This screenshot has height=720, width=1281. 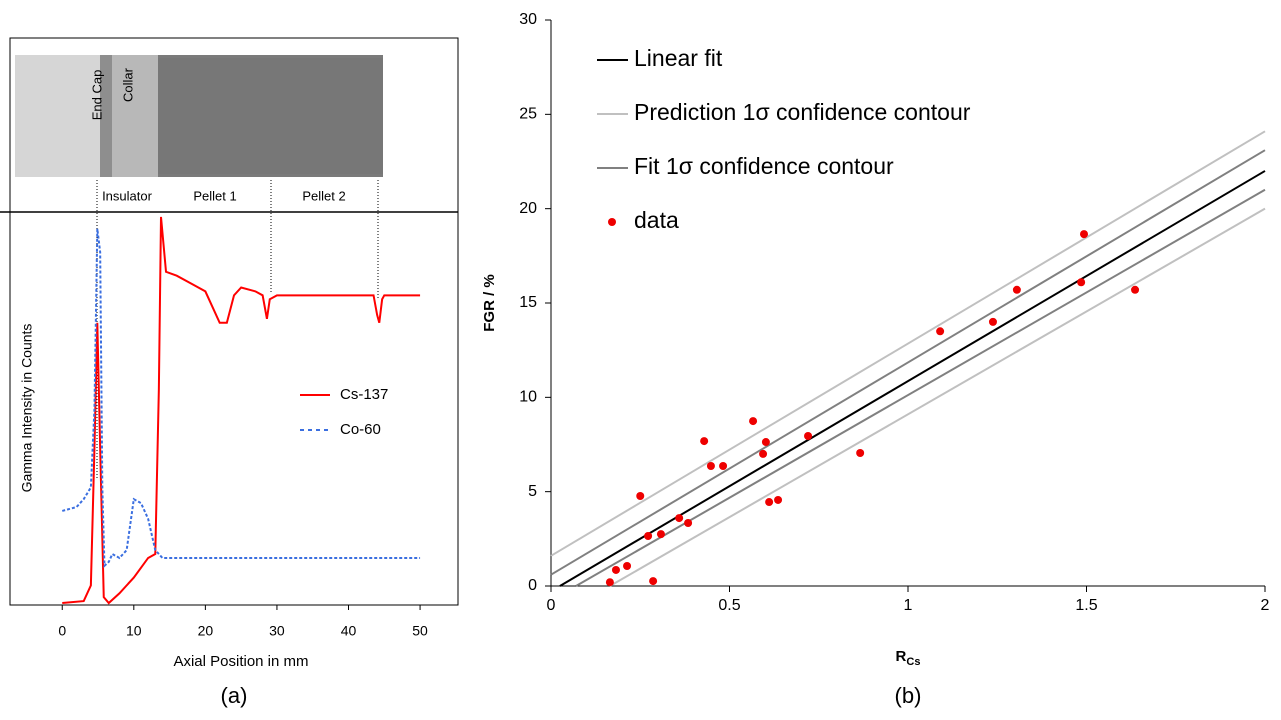 What do you see at coordinates (528, 208) in the screenshot?
I see `y-tick-label: 20` at bounding box center [528, 208].